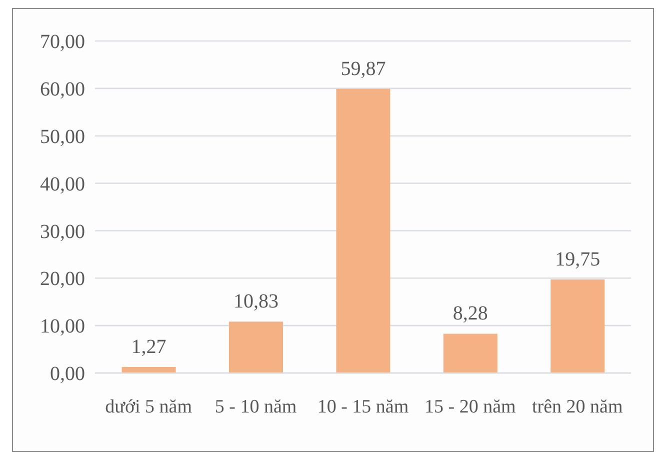 This screenshot has height=452, width=665. What do you see at coordinates (363, 407) in the screenshot?
I see `x-tick-label: 10 - 15 năm` at bounding box center [363, 407].